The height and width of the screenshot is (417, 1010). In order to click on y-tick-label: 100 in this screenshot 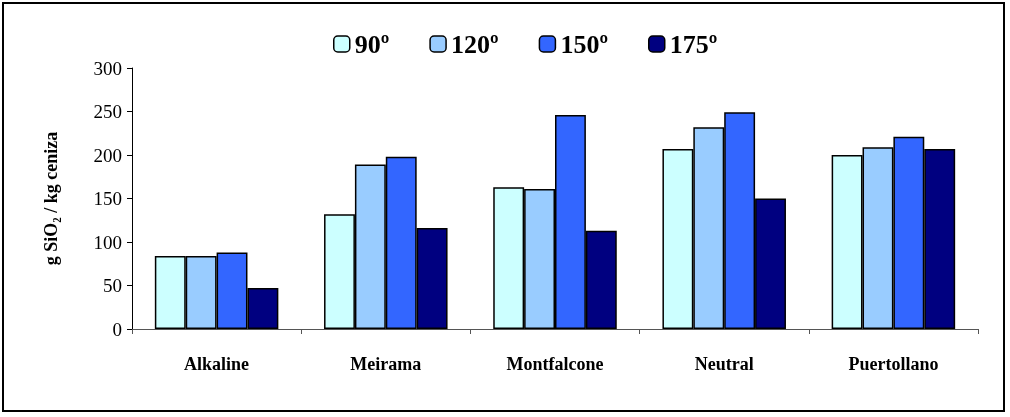, I will do `click(107, 242)`.